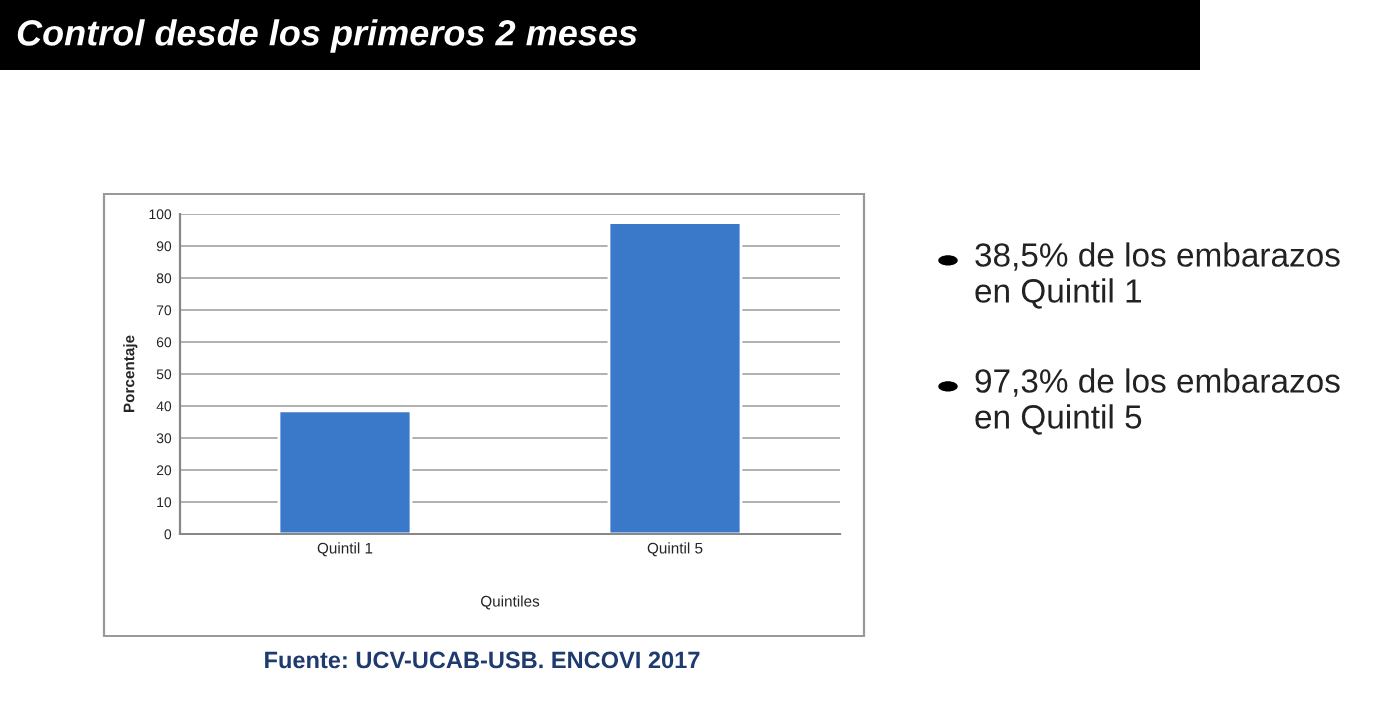 Image resolution: width=1392 pixels, height=722 pixels. Describe the element at coordinates (482, 660) in the screenshot. I see `source-note: Fuente: UCV-UCAB-USB. ENCOVI 2017` at that location.